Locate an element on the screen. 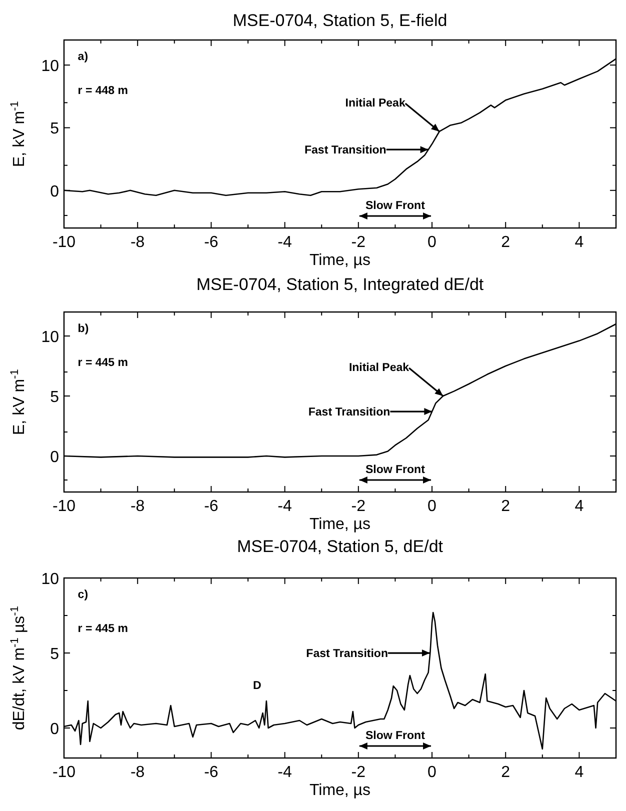 The height and width of the screenshot is (811, 626). annotation: D is located at coordinates (257, 686).